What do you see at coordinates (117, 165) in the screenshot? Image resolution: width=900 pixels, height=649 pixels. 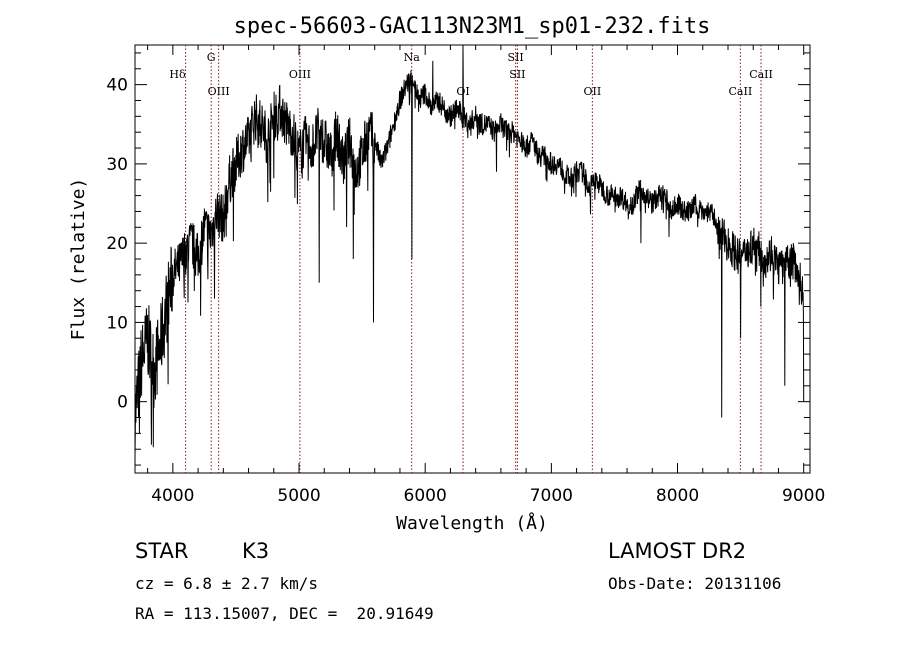 I see `y-tick-label: 30` at bounding box center [117, 165].